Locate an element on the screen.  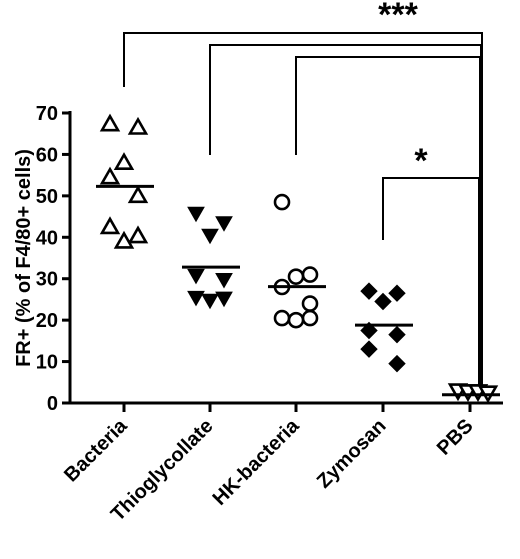
y-axis-label: FR+ (% of F4/80+ cells) is located at coordinates (24, 258).